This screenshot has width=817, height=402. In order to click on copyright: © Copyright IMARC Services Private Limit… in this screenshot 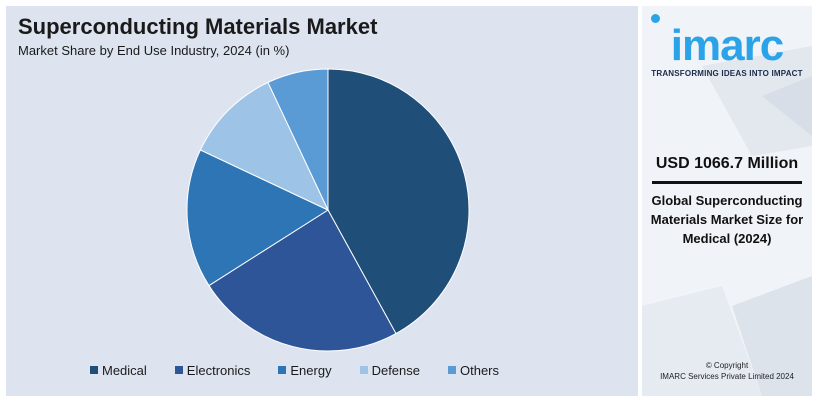, I will do `click(727, 371)`.